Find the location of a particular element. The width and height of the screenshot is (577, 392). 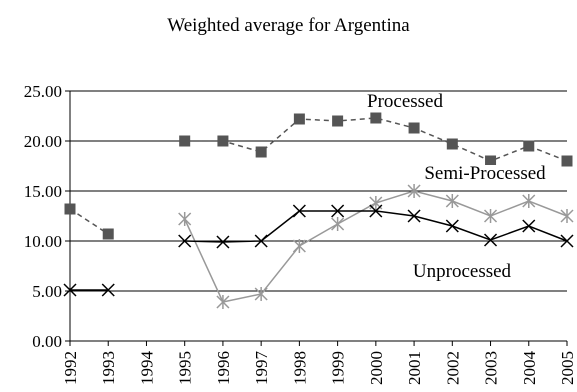

x-tick-label: 1997 is located at coordinates (261, 368).